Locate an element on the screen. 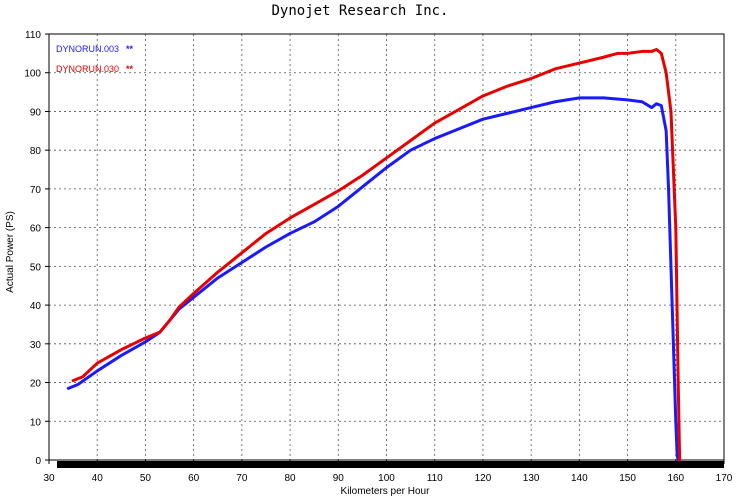 The image size is (750, 500). y-tick-label: 90 is located at coordinates (36, 112).